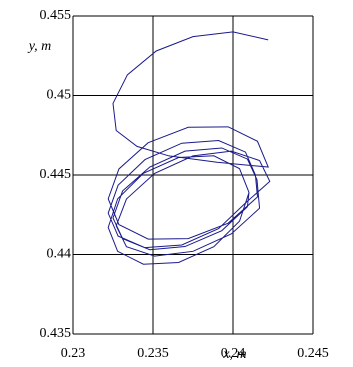  I want to click on y-tick-label: 0.455, so click(56, 15).